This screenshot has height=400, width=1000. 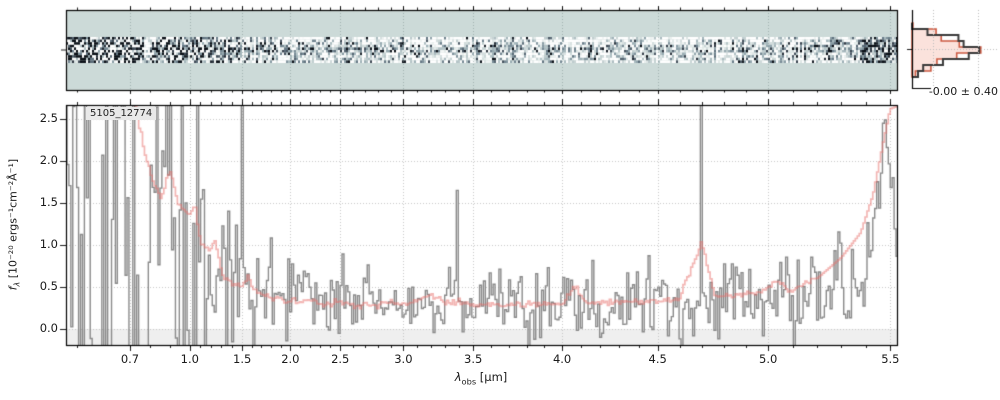 What do you see at coordinates (48, 286) in the screenshot?
I see `y-tick-label-0.5: 0.5` at bounding box center [48, 286].